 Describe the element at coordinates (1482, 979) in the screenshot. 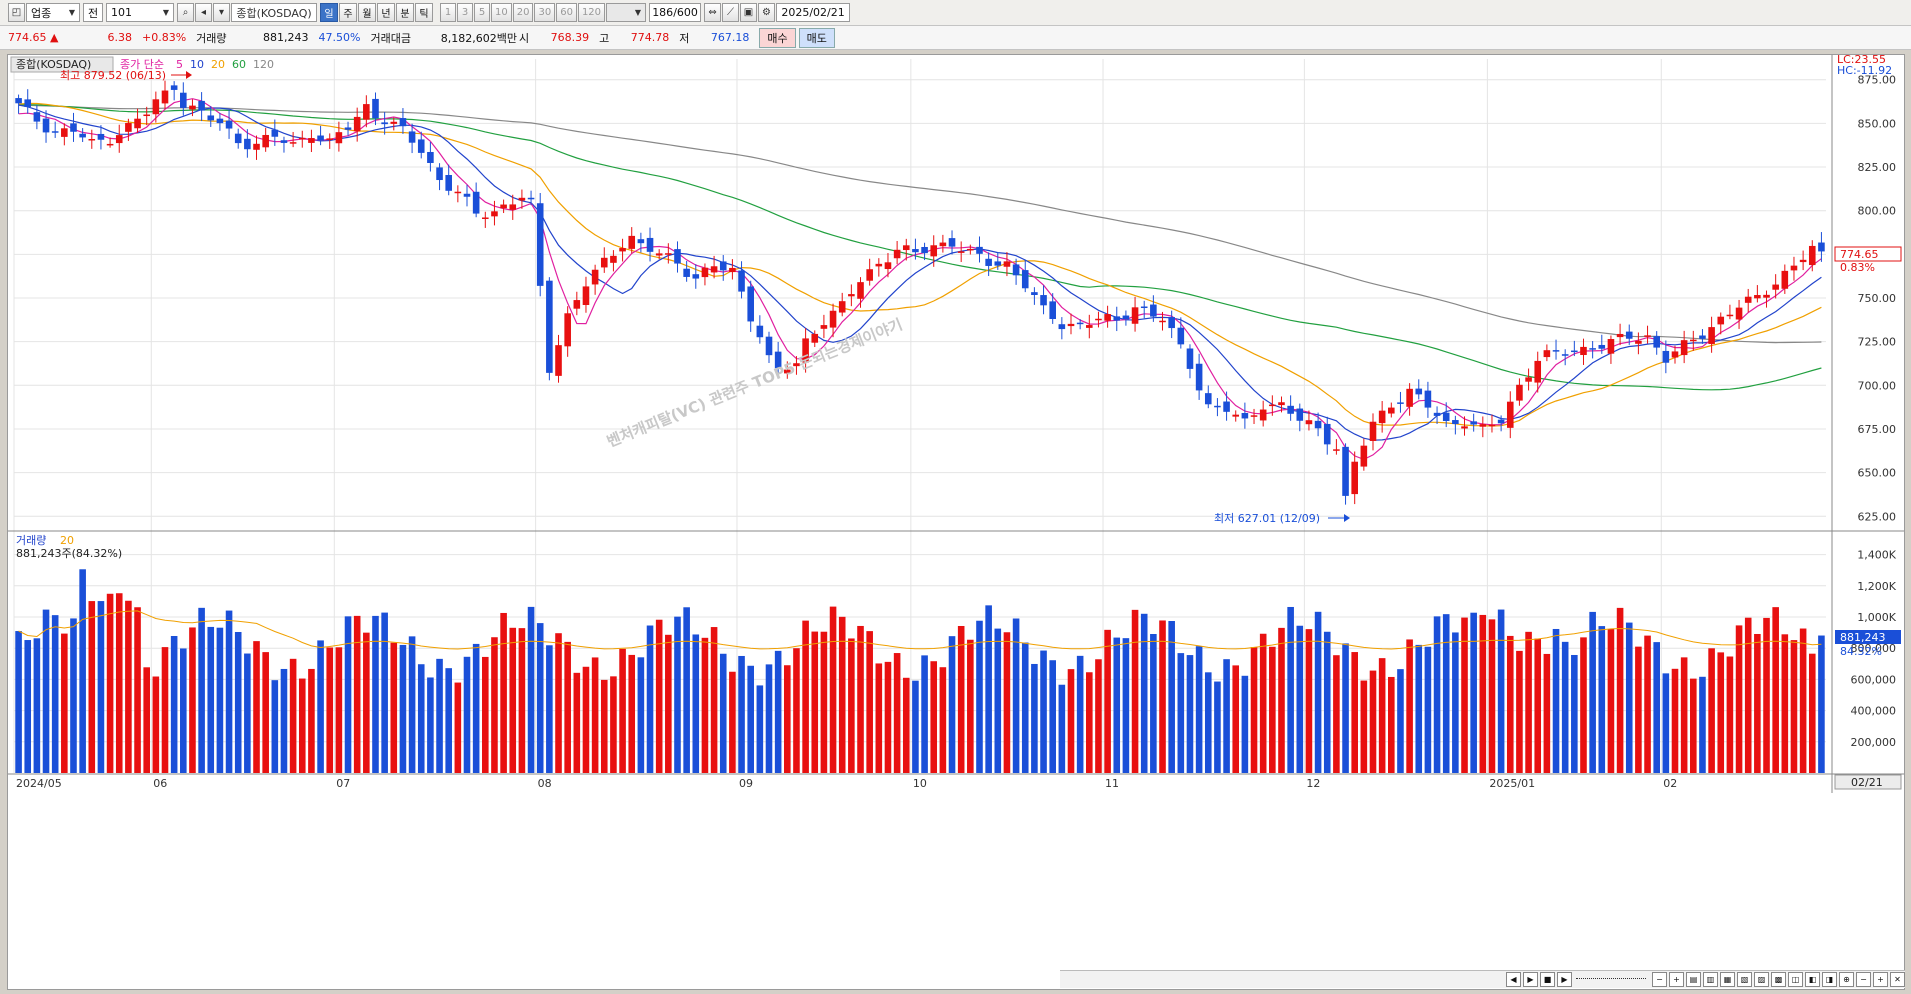

I see `chart-navigation-bar: ◀ ▶ ■ ▶ − + ▤ ▥ ▦ ▧ ▨ ▩ ◫ ◧ ◨ ⊕ − + ✕` at that location.